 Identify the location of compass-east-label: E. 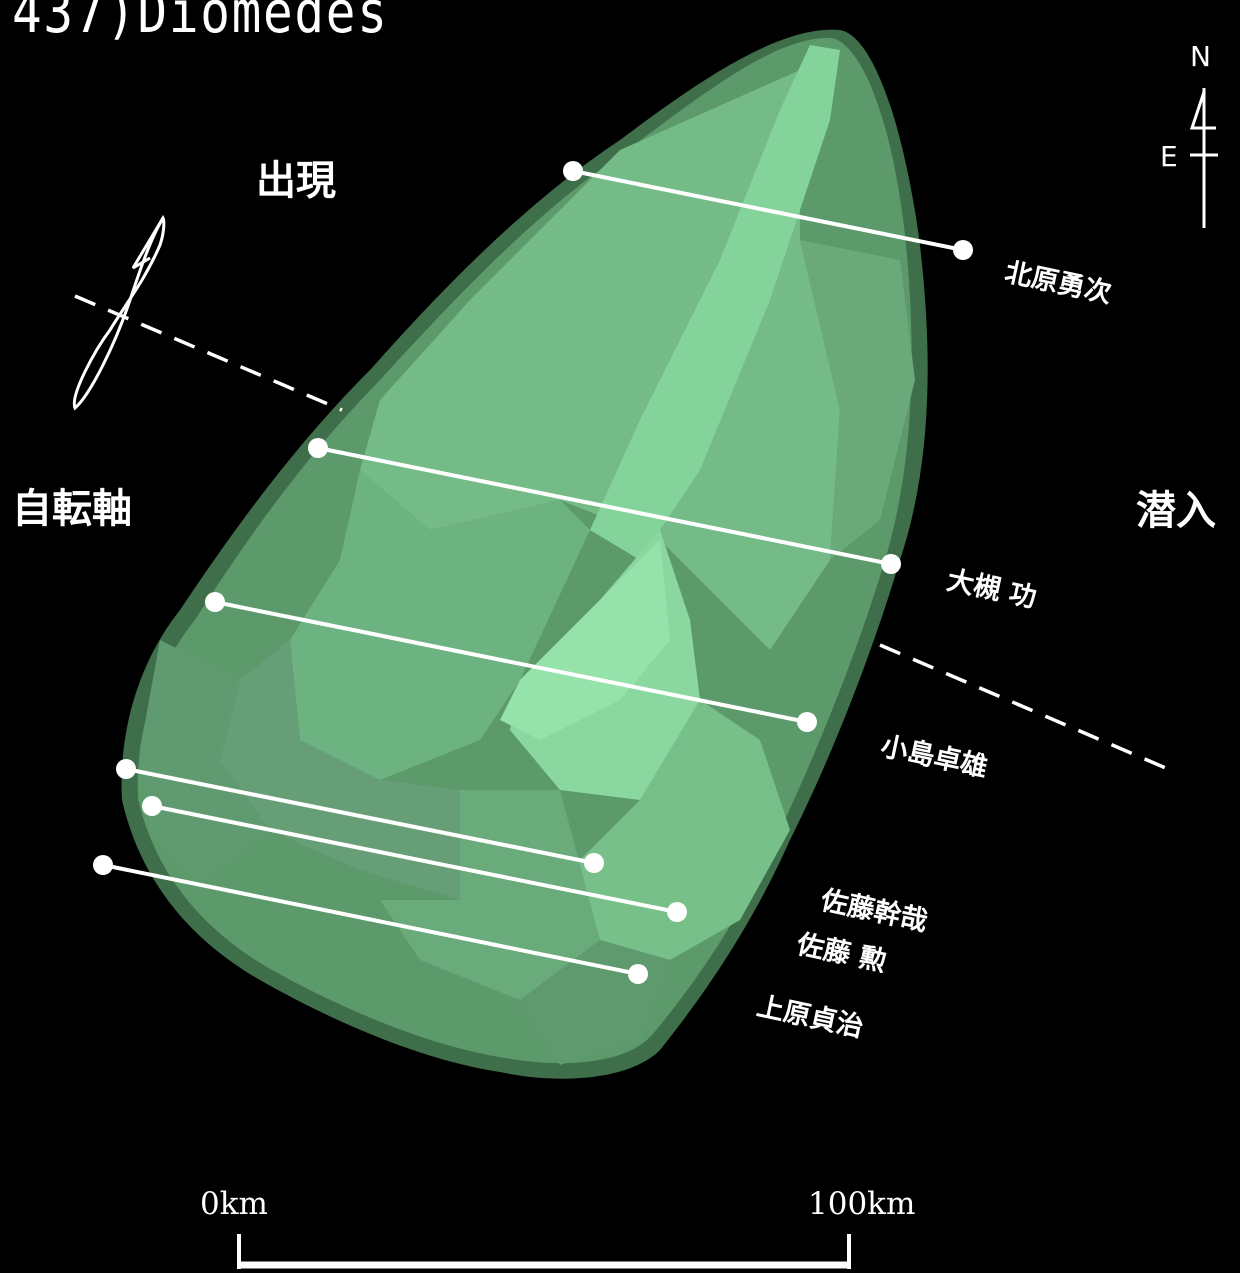
(1169, 156).